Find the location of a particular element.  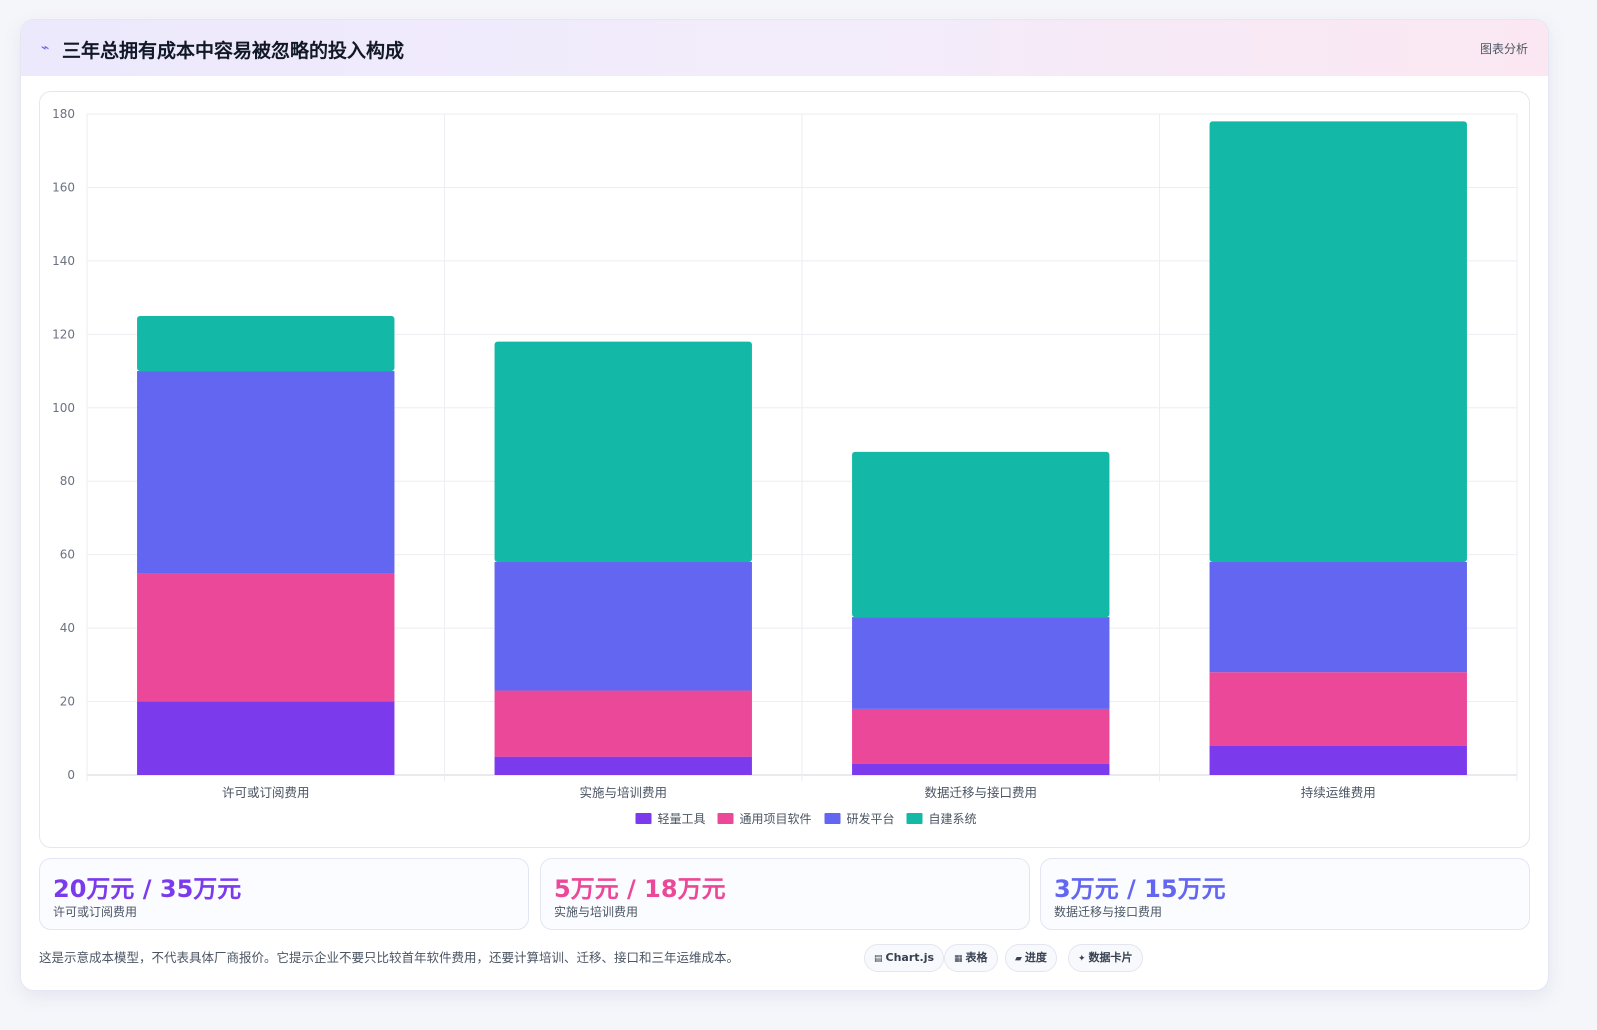

y-tick-label: 160 is located at coordinates (63, 187).